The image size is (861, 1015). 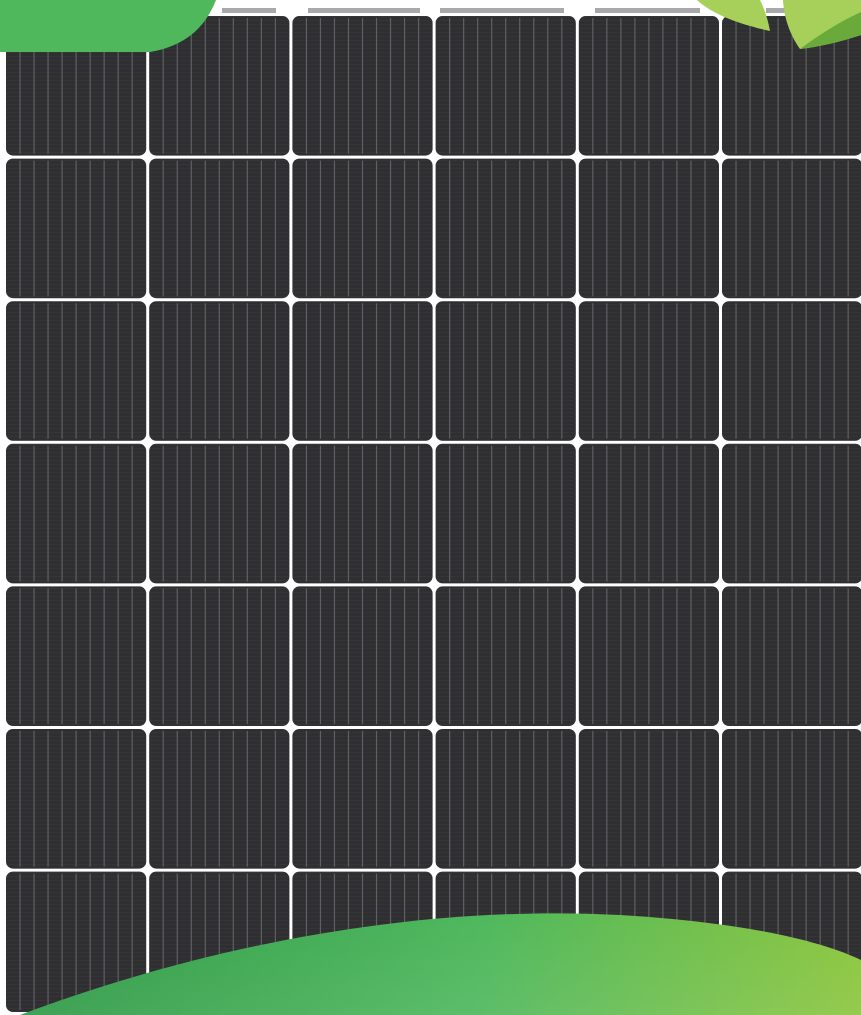 I want to click on leaf-right-shade, so click(x=830, y=30).